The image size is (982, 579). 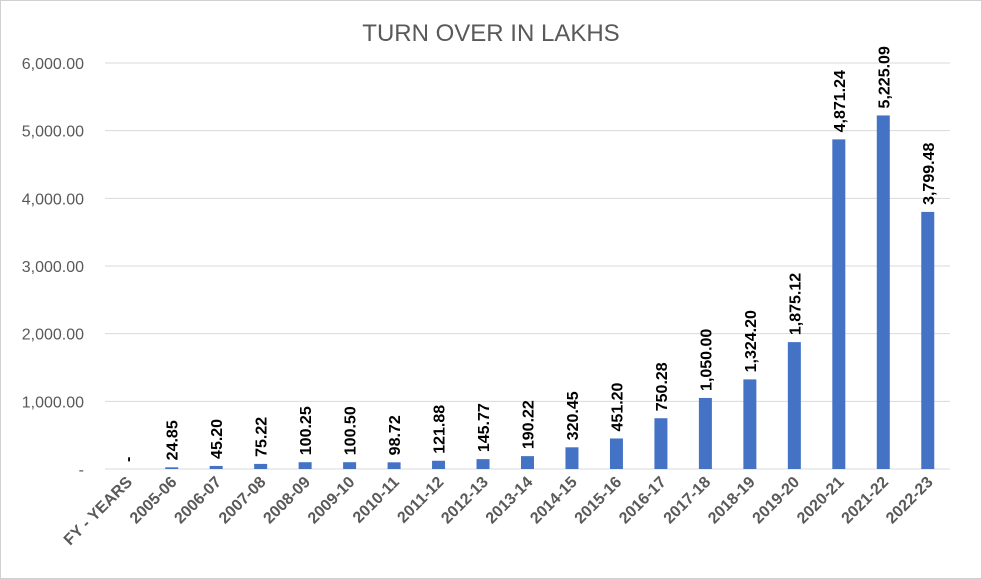 What do you see at coordinates (910, 501) in the screenshot?
I see `x-category-label: 2022-23` at bounding box center [910, 501].